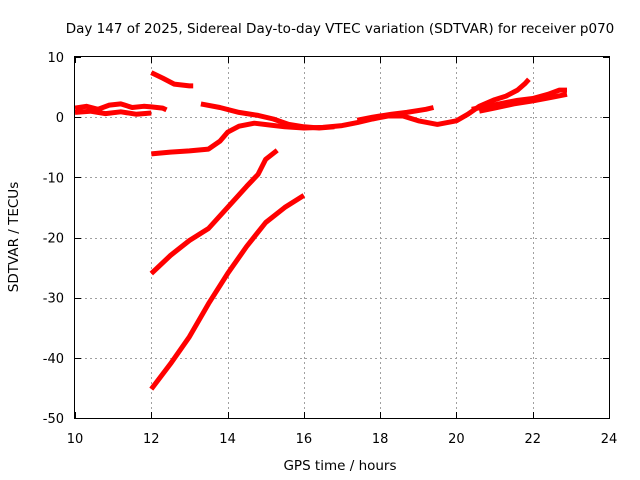  Describe the element at coordinates (75, 439) in the screenshot. I see `x-tick-label: 10` at that location.